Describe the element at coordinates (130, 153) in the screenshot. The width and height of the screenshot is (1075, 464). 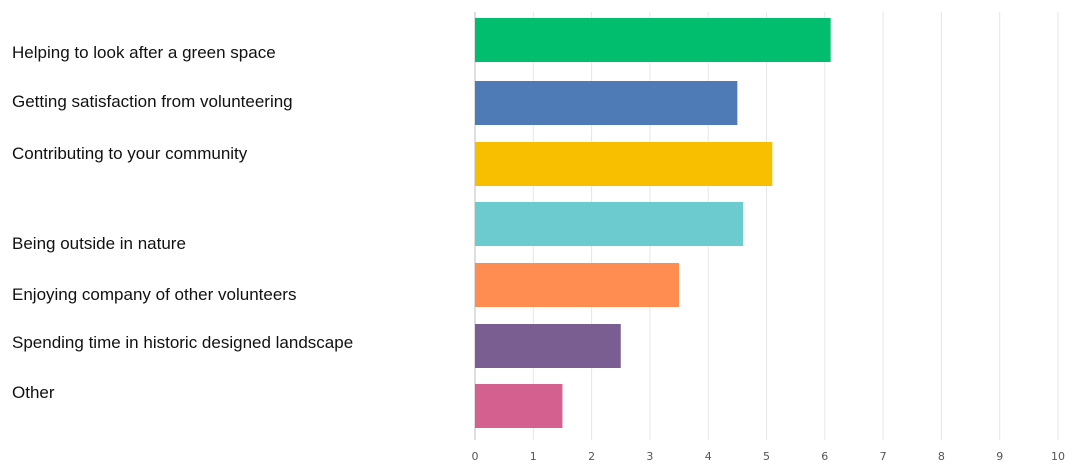
I see `category-label-community: Contributing to your community` at that location.